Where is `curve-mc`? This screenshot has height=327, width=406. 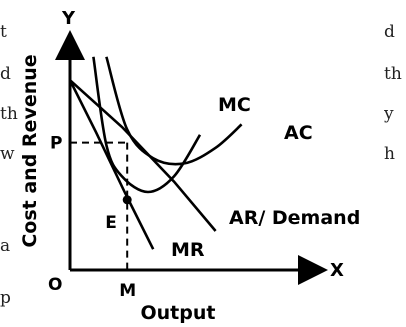
curve-mc is located at coordinates (146, 124).